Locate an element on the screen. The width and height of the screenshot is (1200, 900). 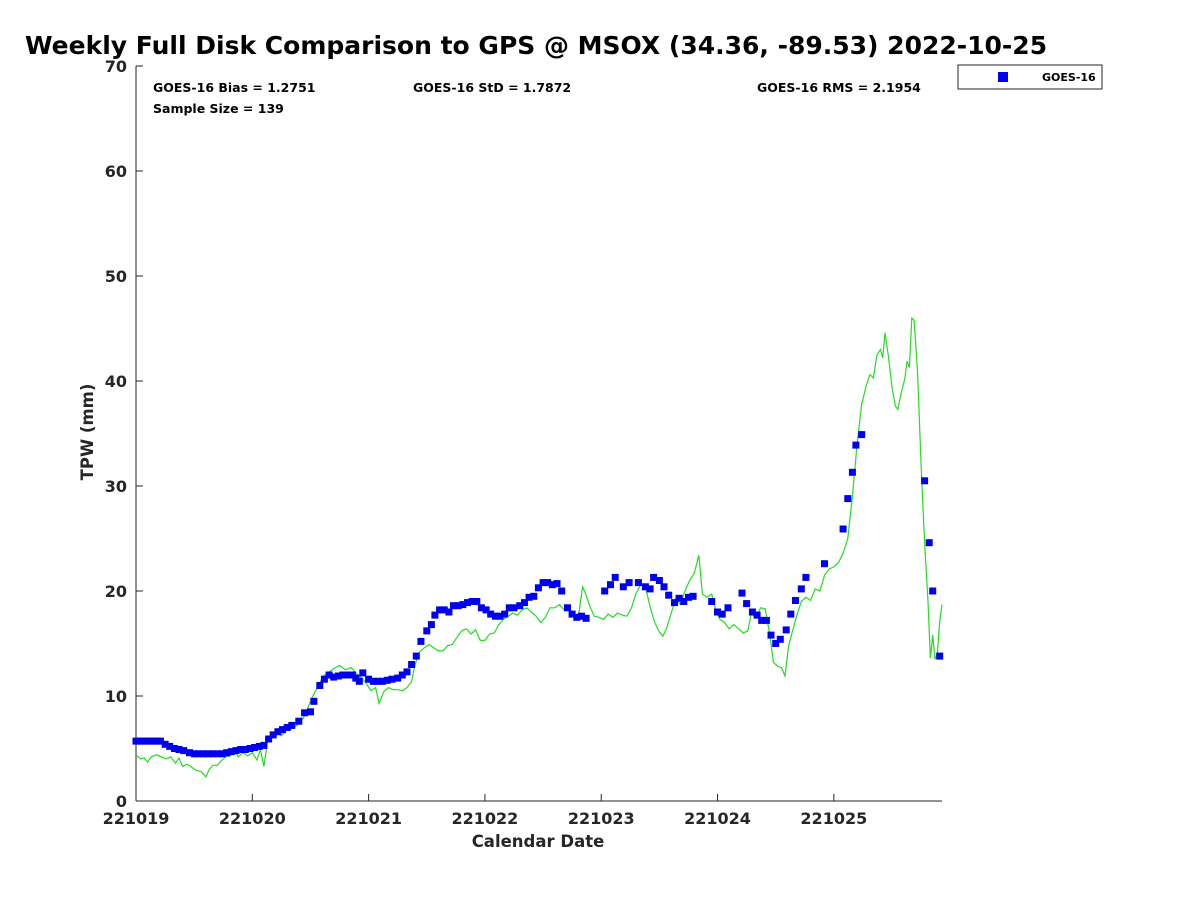
y-ticks: 0 10 20 30 40 50 60 70 is located at coordinates (124, 434).